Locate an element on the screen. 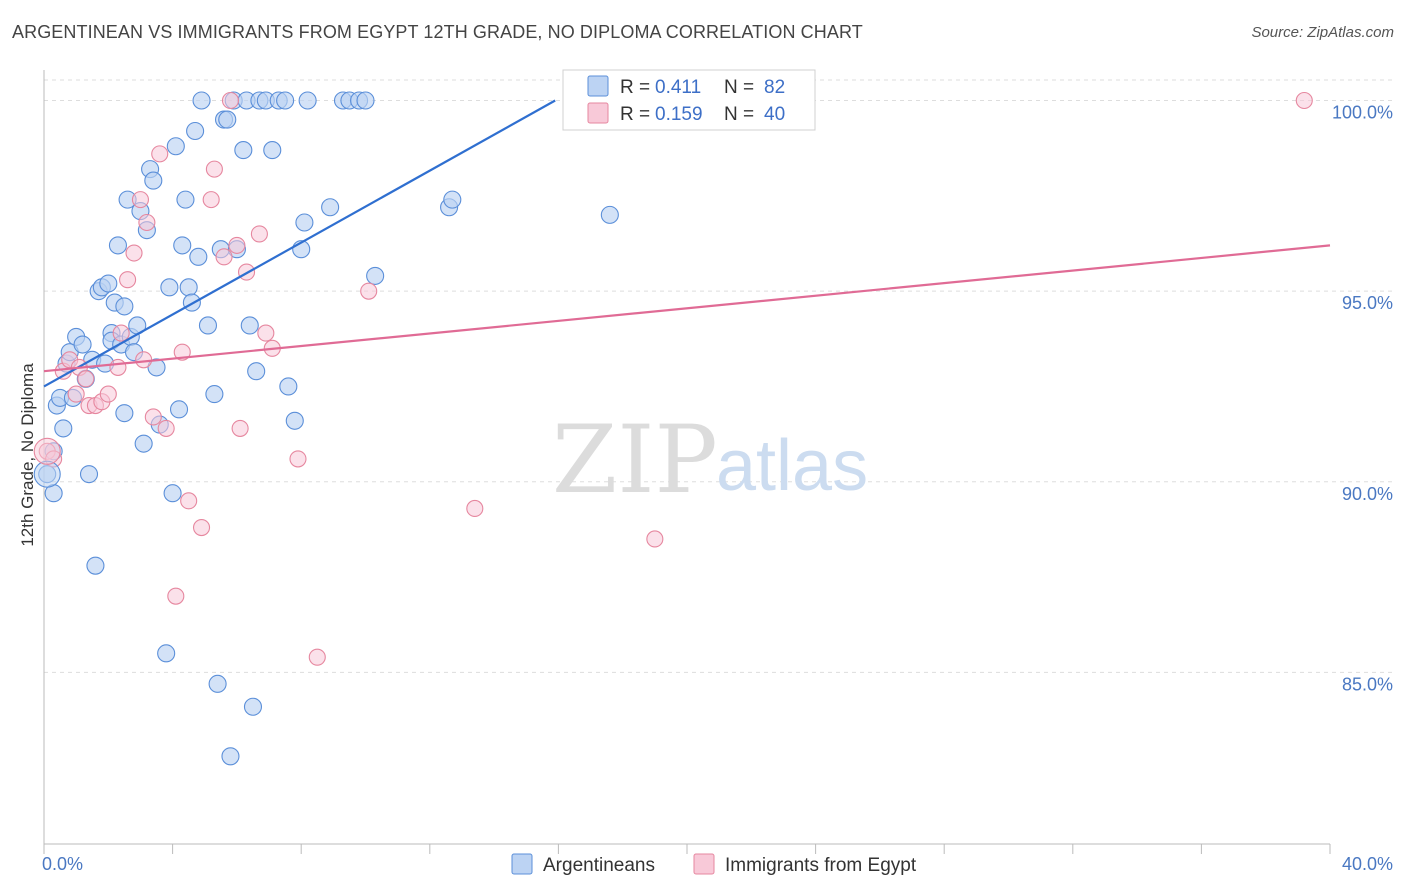  legend-n-value: 82 is located at coordinates (774, 87).